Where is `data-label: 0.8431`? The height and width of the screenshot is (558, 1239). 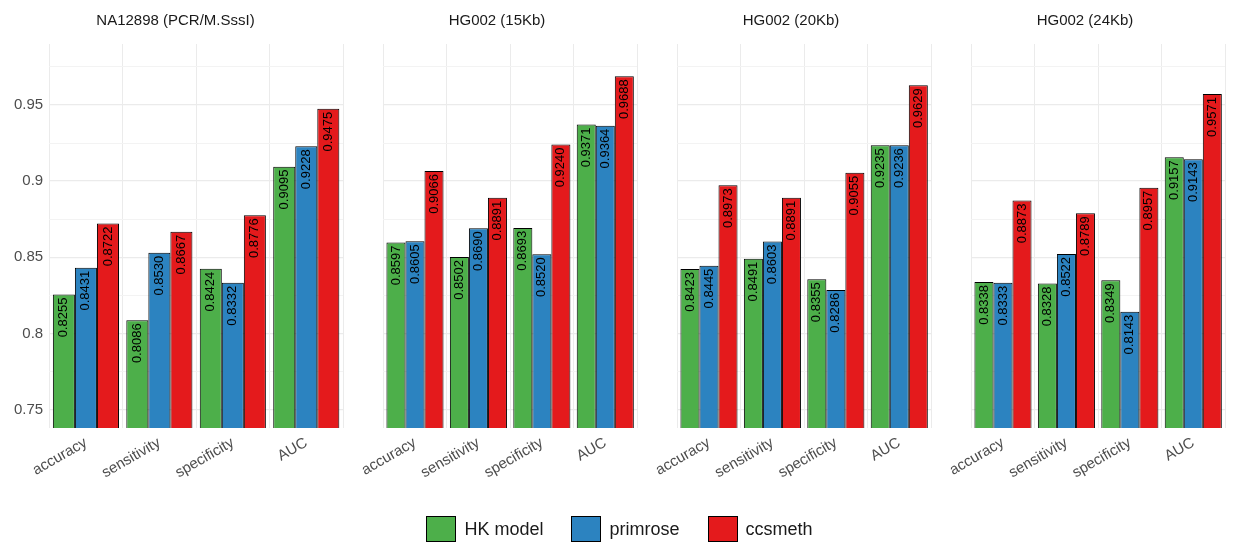 data-label: 0.8431 is located at coordinates (85, 290).